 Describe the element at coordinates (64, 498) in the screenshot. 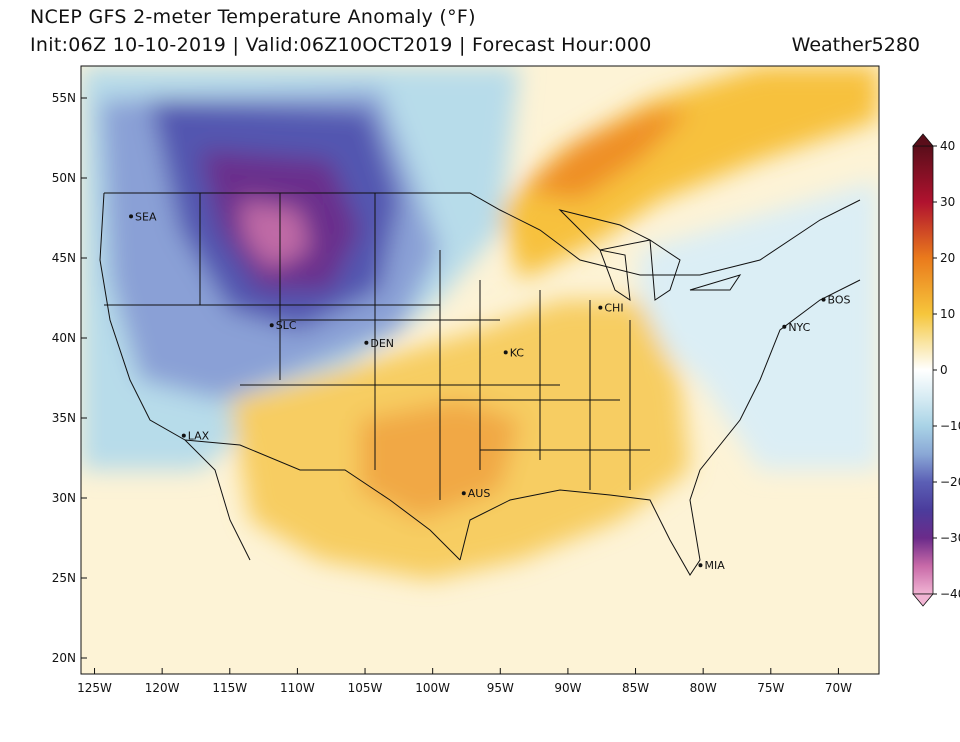

I see `lat-tick-label: 30N` at that location.